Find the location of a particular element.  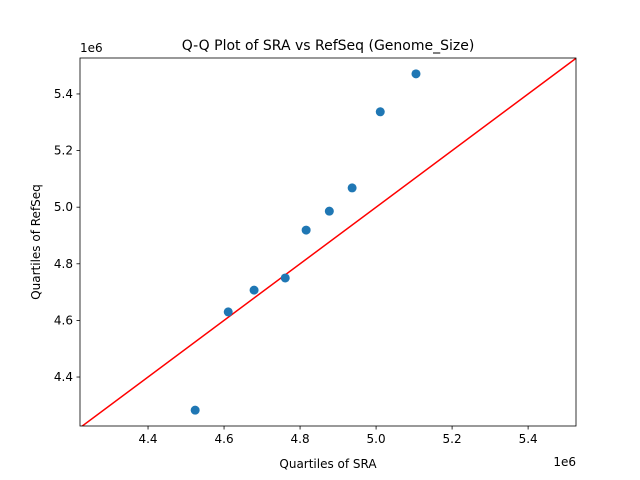

y-tick-label: 4.4 is located at coordinates (63, 377).